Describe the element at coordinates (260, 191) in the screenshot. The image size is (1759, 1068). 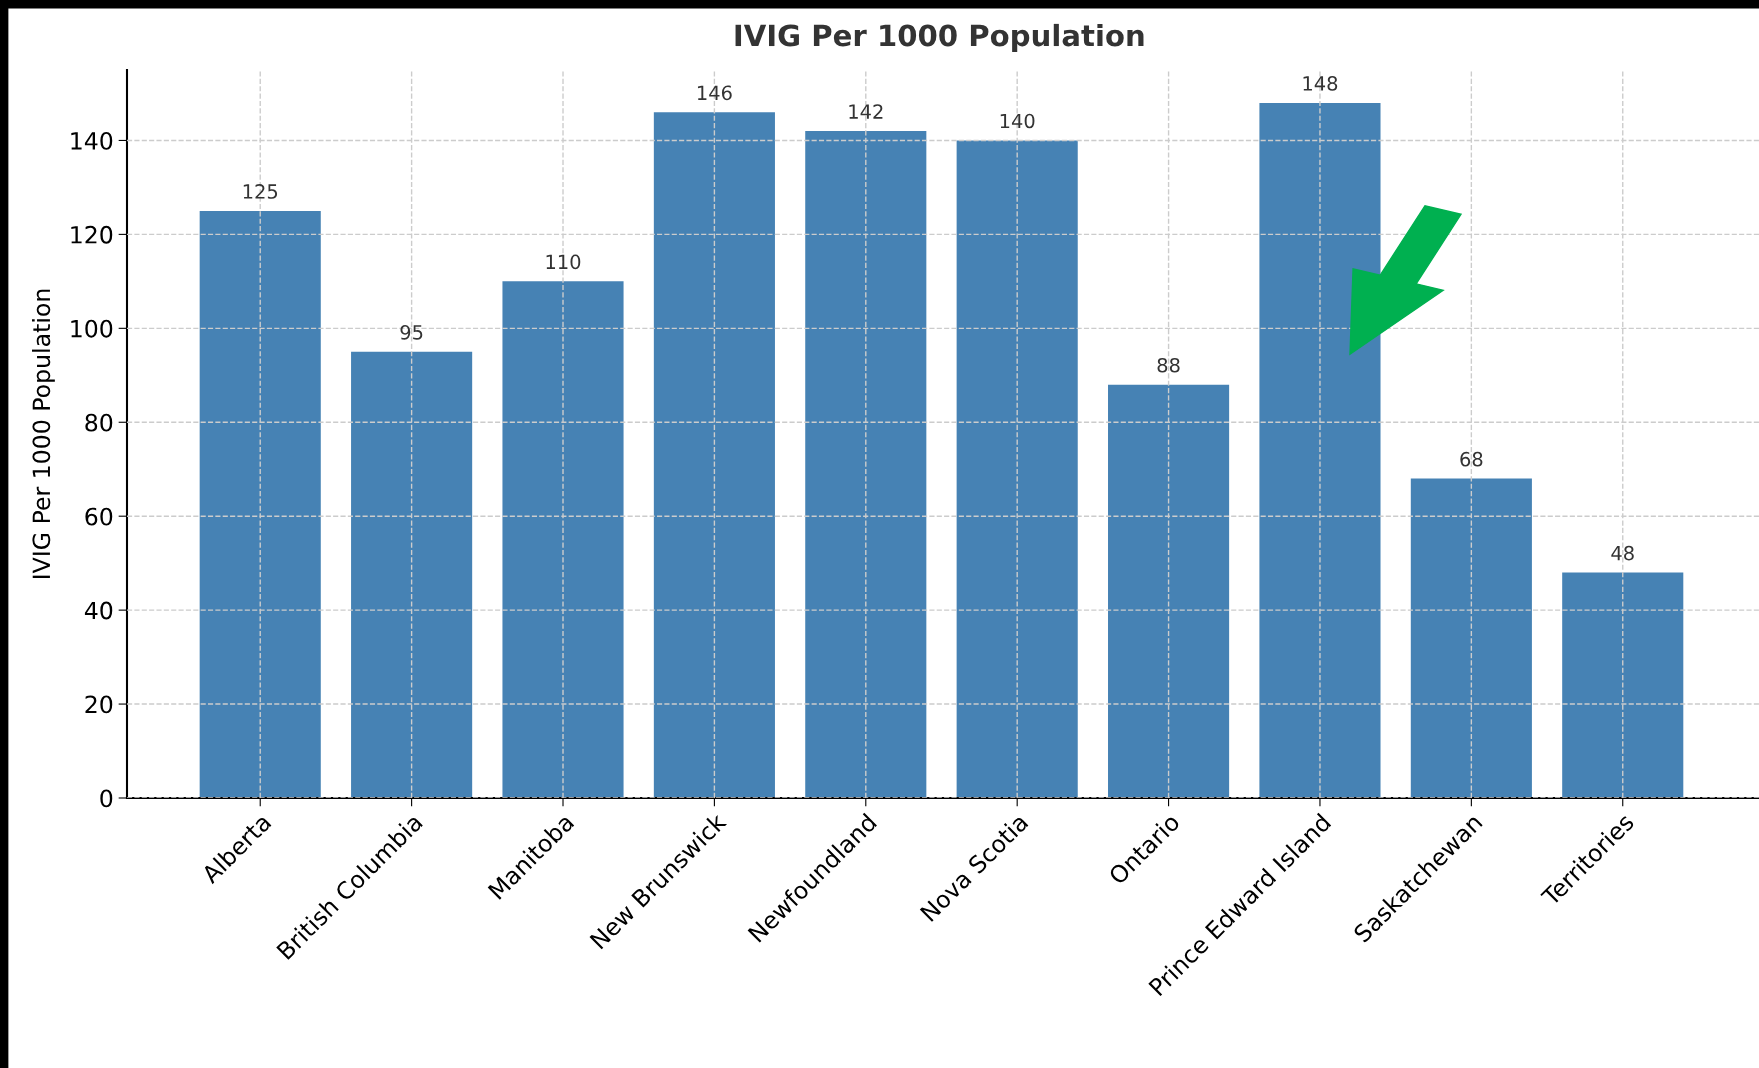
I see `data-label: 125` at that location.